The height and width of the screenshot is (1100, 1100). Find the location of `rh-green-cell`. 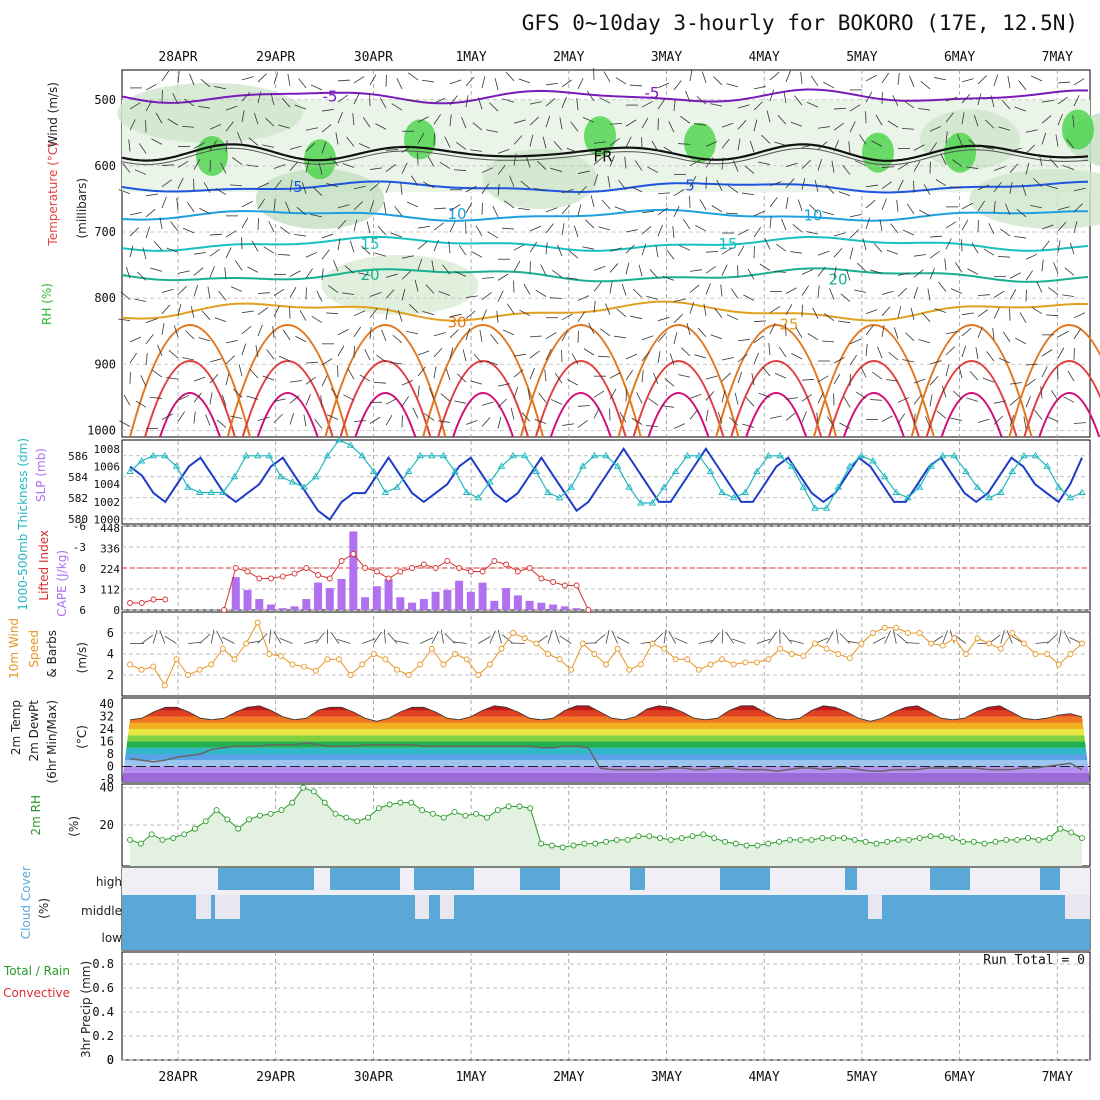

rh-green-cell is located at coordinates (960, 152).